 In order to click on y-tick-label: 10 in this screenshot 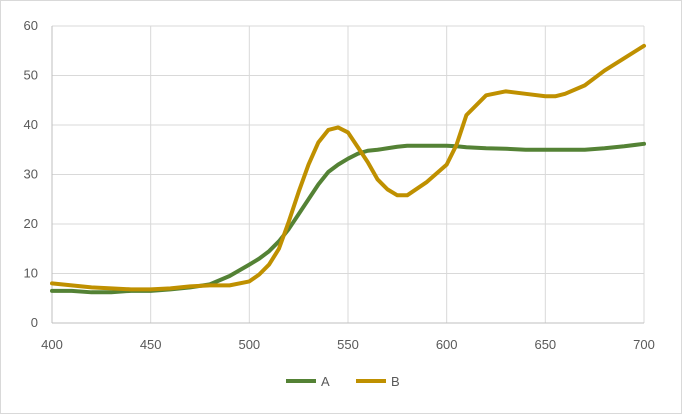, I will do `click(31, 273)`.